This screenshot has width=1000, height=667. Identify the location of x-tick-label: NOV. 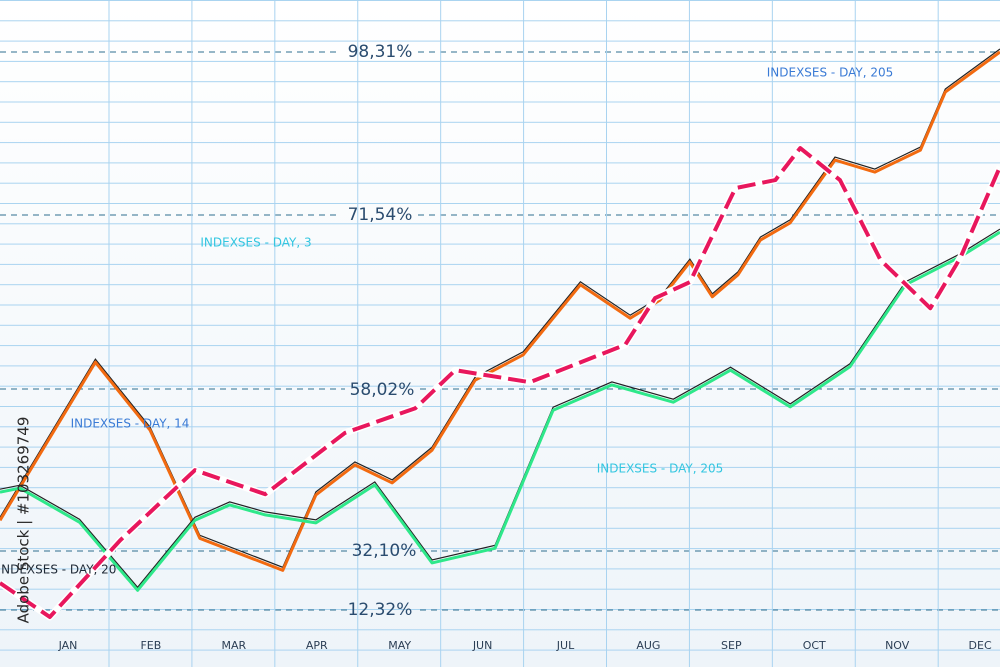
(897, 645).